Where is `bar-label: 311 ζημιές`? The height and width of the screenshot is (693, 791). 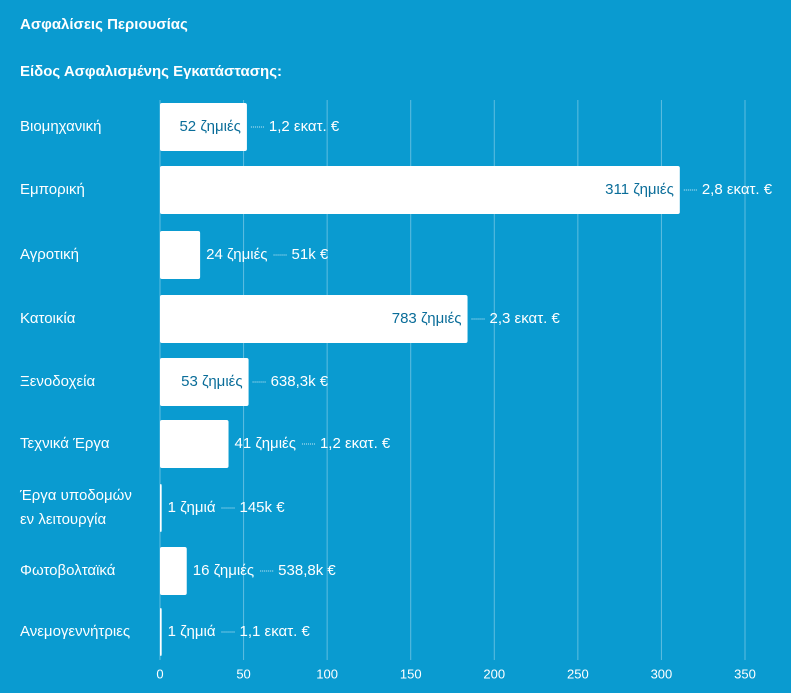 bar-label: 311 ζημιές is located at coordinates (639, 189).